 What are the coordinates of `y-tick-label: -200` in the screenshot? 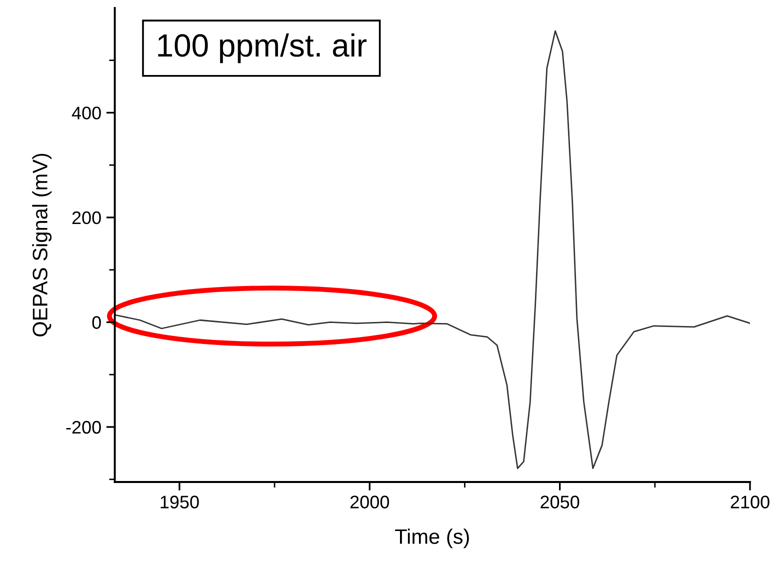 It's located at (83, 427).